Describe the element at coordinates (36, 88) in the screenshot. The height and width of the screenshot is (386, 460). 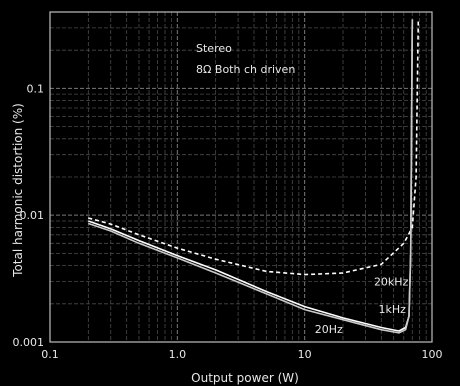
I see `y-tick-label: 0.1` at that location.